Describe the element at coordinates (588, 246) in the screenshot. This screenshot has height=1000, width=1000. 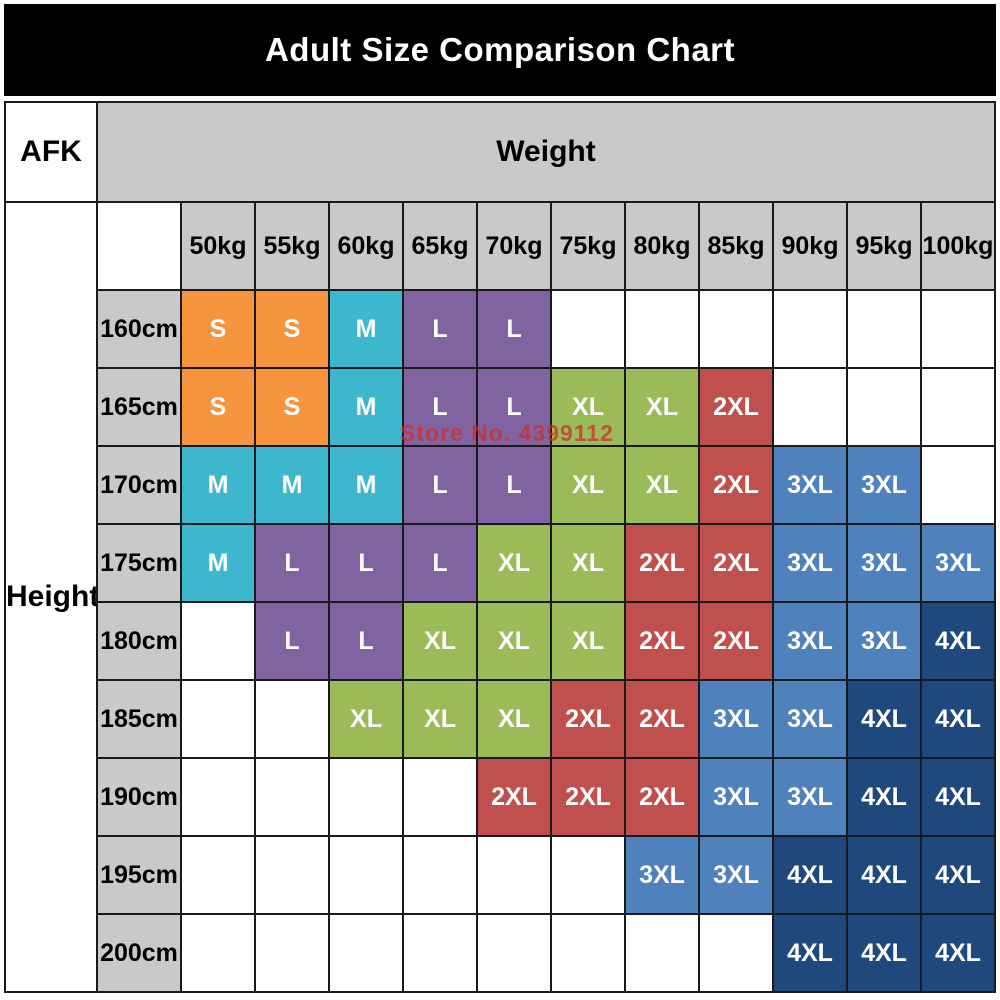
I see `weight-col-header: 75kg` at that location.